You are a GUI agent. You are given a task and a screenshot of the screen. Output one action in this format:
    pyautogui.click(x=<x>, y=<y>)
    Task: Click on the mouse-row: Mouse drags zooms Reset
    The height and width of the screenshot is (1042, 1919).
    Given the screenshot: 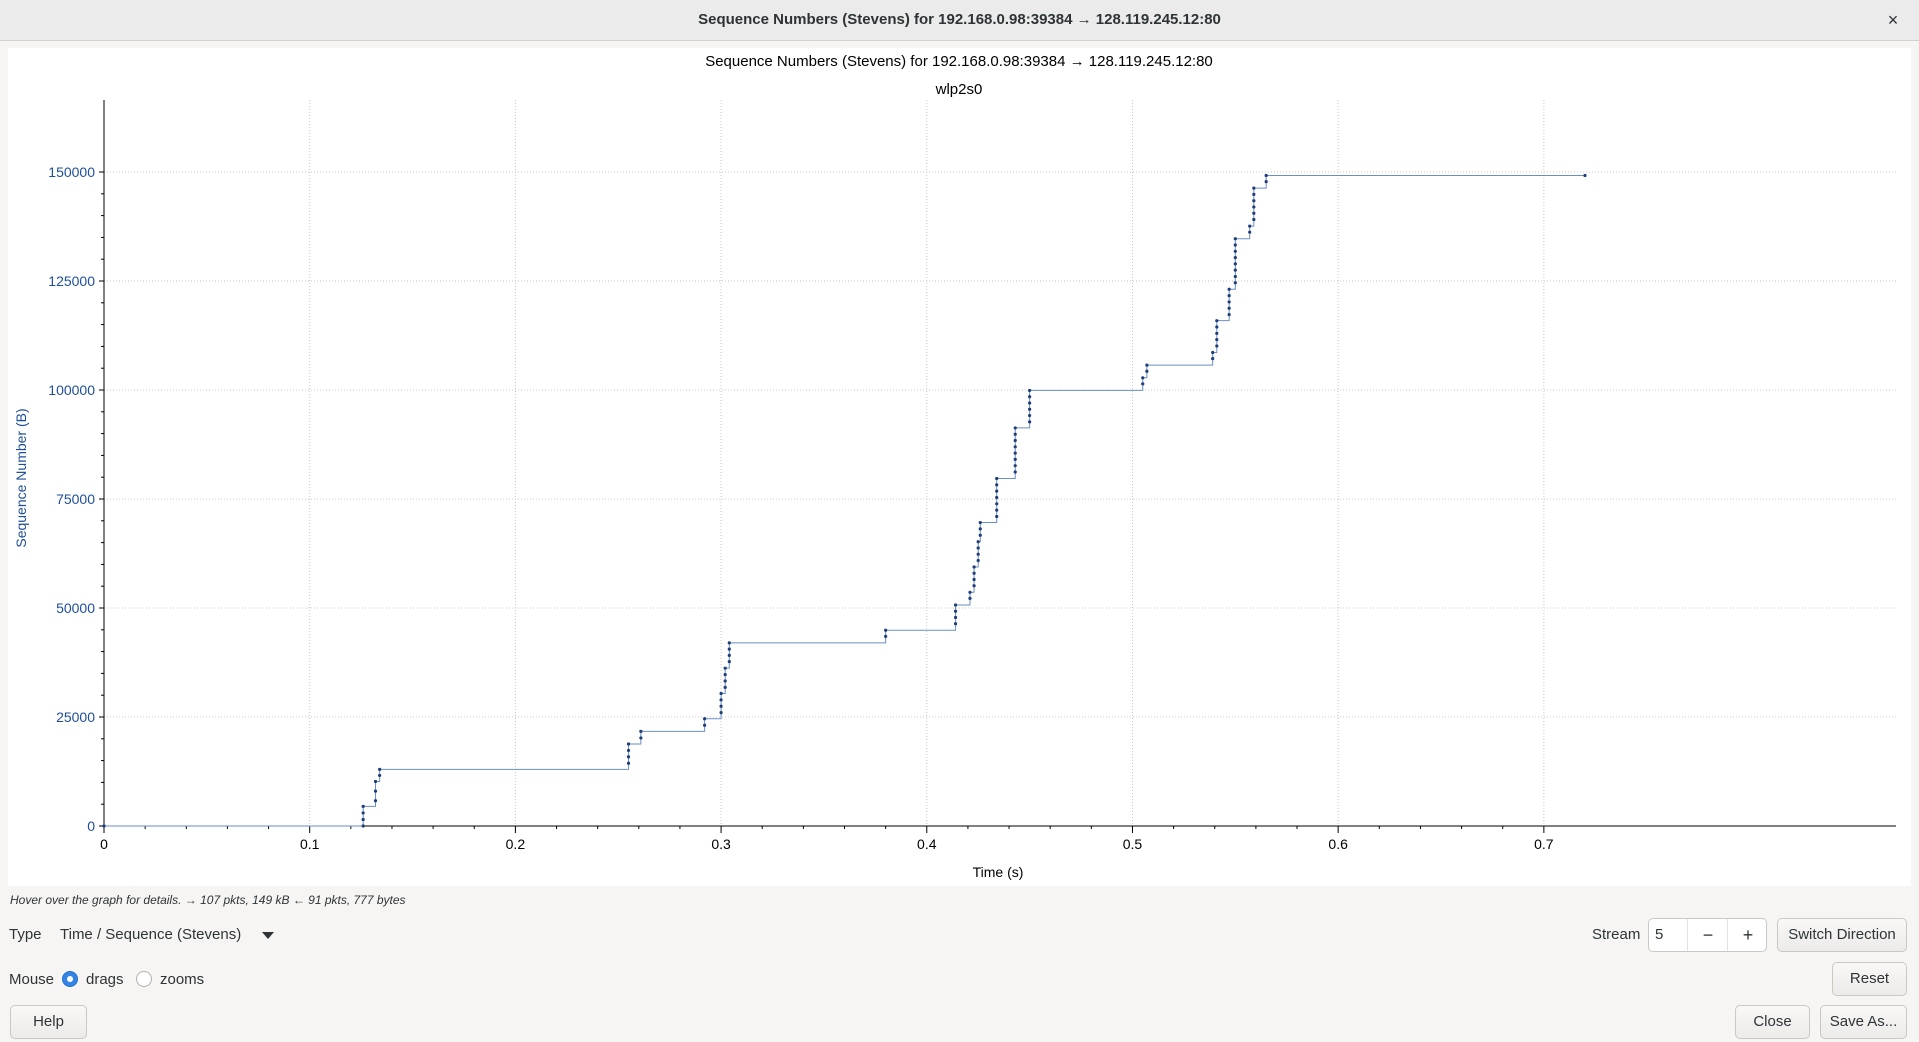 What is the action you would take?
    pyautogui.click(x=959, y=979)
    